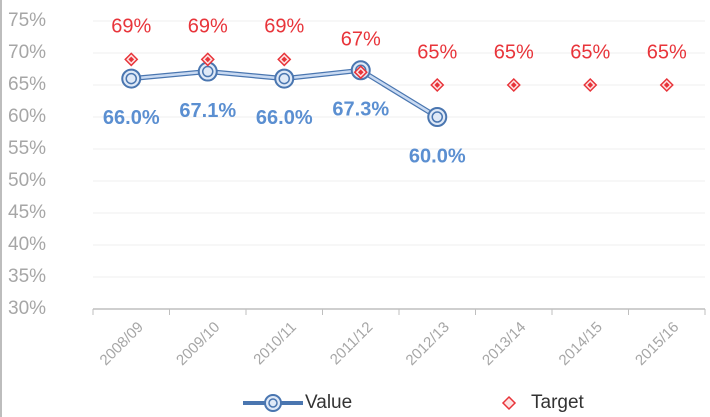  Describe the element at coordinates (328, 402) in the screenshot. I see `legend-label: Value` at that location.